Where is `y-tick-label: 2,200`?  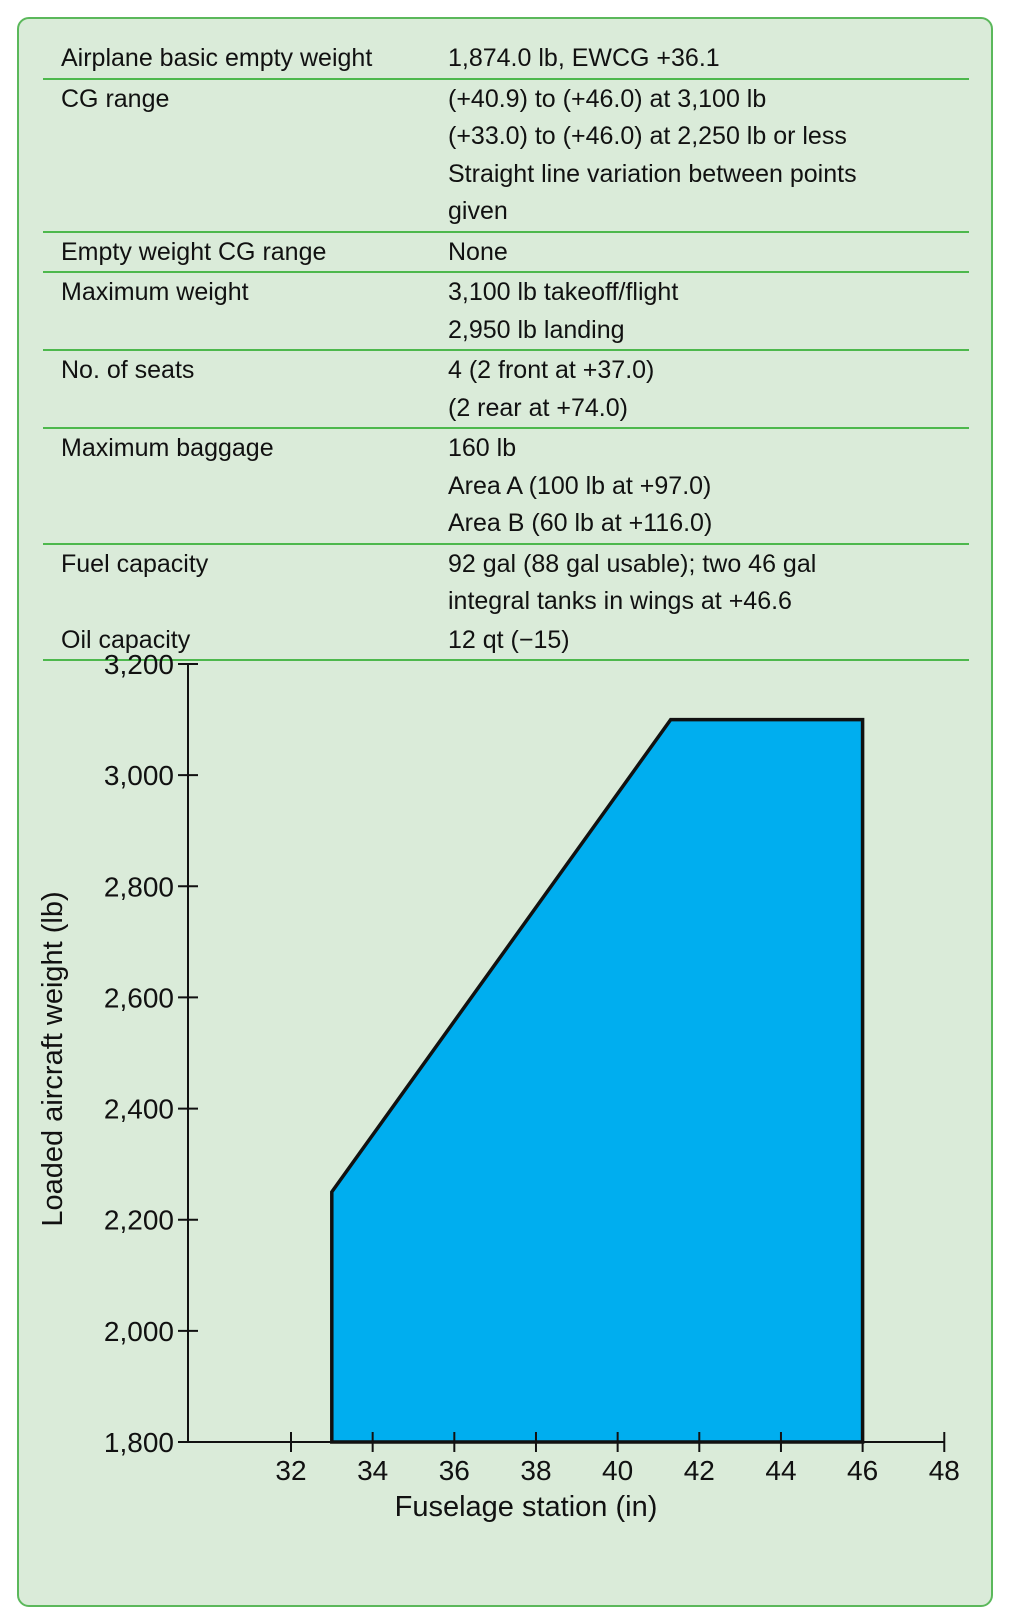
y-tick-label: 2,200 is located at coordinates (139, 1220).